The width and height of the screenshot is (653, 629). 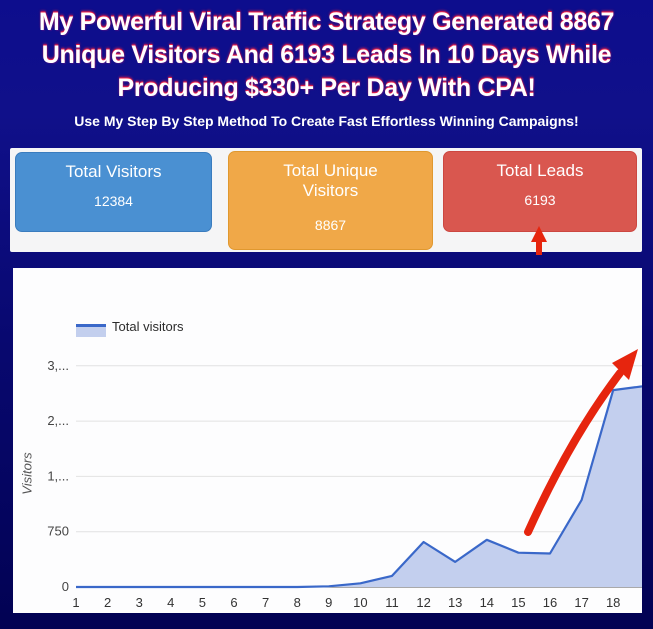 I want to click on total-visitors-card: Total Visitors 12384, so click(x=113, y=192).